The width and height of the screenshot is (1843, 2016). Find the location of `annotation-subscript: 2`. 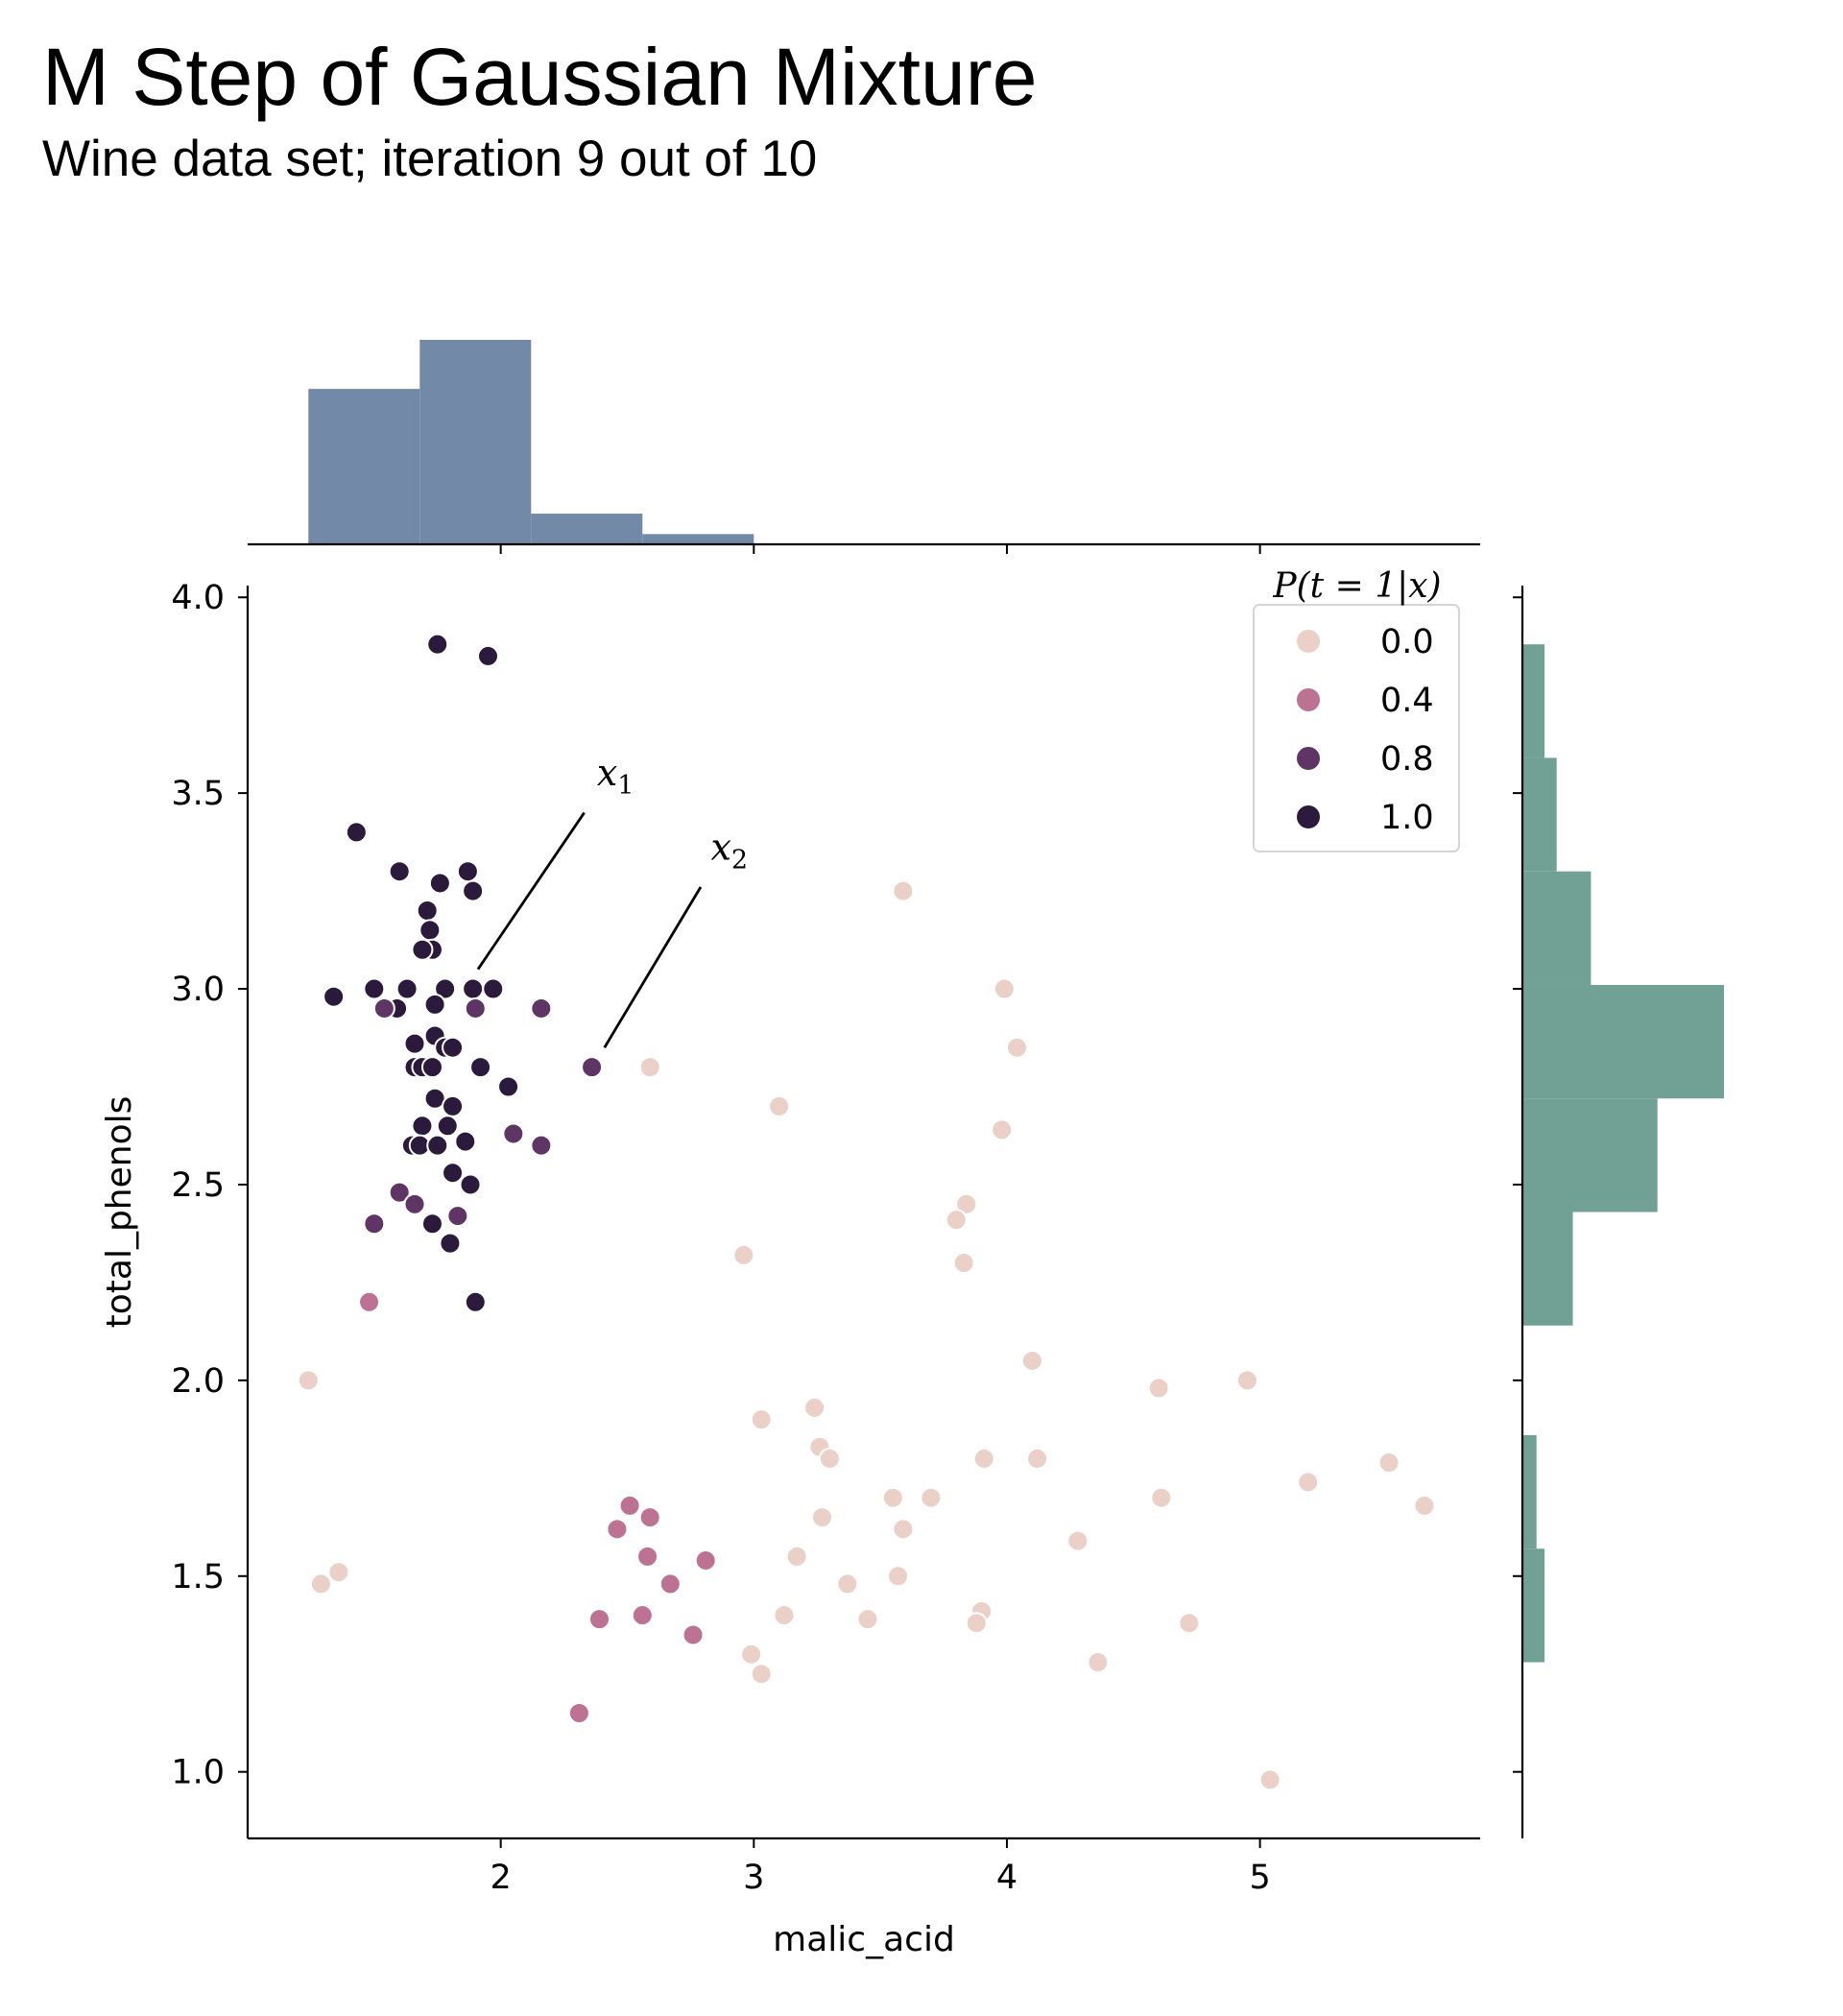

annotation-subscript: 2 is located at coordinates (739, 860).